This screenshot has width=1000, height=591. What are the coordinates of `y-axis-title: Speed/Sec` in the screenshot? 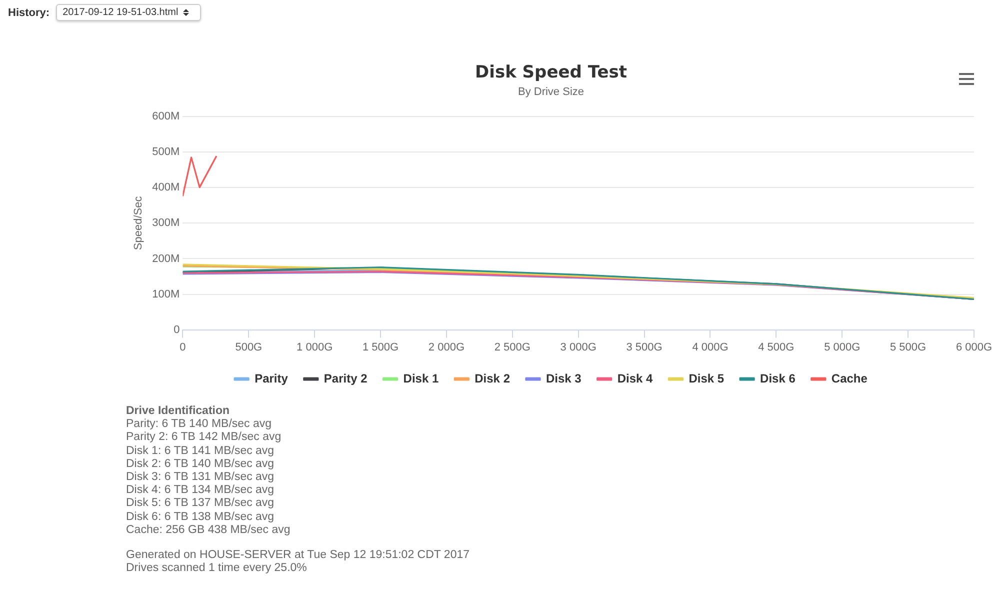 It's located at (138, 223).